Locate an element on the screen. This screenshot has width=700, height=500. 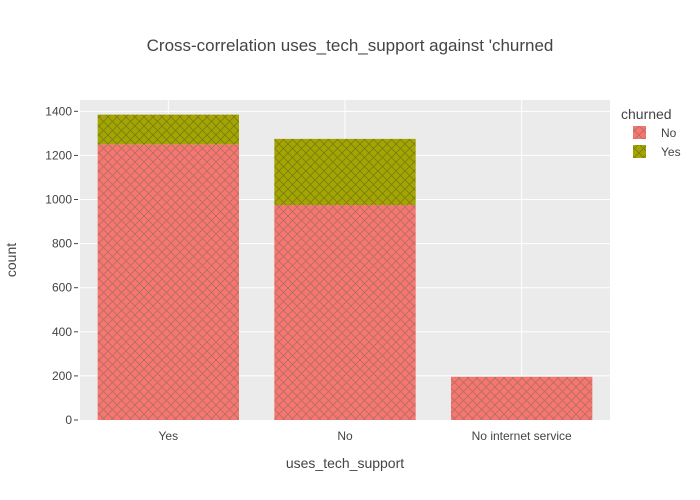
x-tick-label: No internet service is located at coordinates (522, 436).